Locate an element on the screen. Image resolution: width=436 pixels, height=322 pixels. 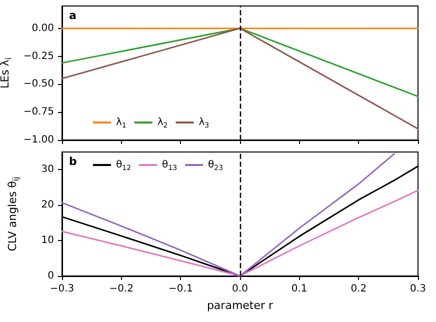
y-tick-label: −0.75 is located at coordinates (38, 112).